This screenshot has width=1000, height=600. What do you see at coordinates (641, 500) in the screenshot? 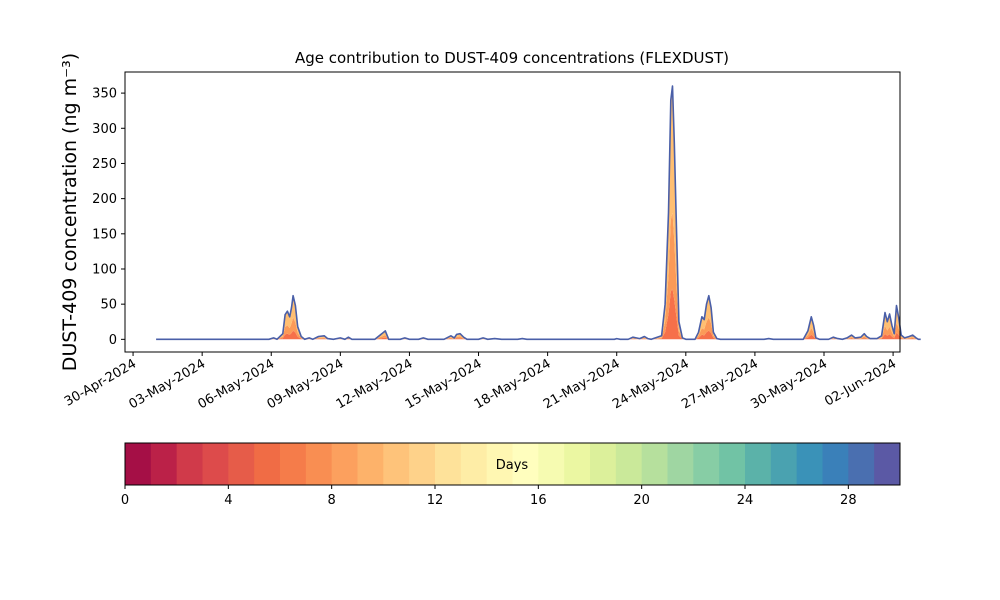
I see `colorbar-tick-label: 20` at bounding box center [641, 500].